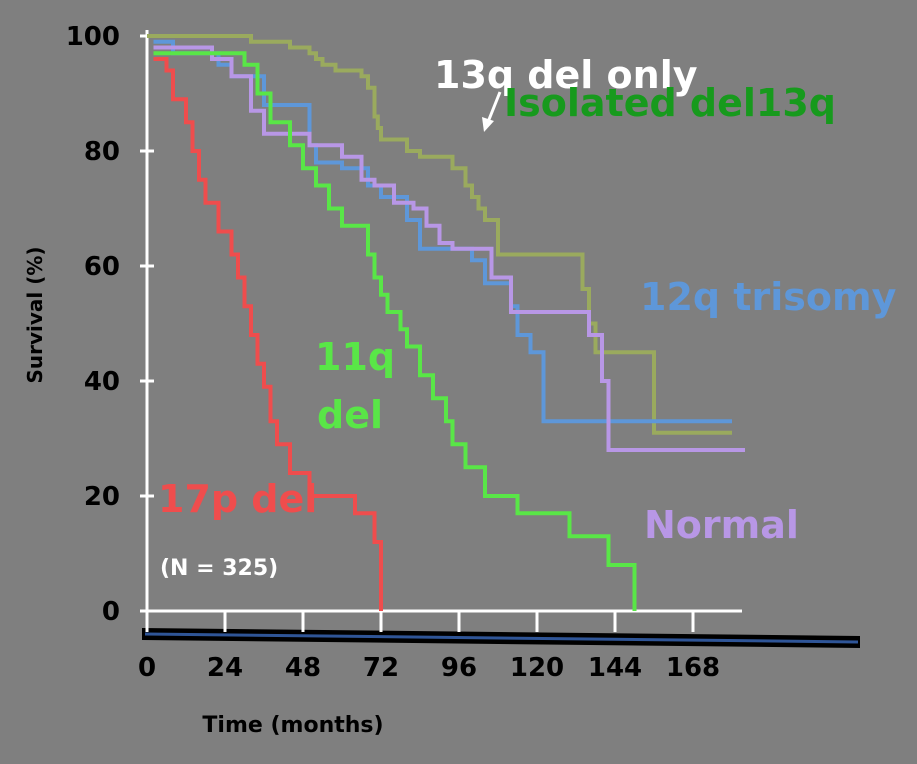 This screenshot has width=917, height=764. Describe the element at coordinates (615, 668) in the screenshot. I see `x-tick-label: 144` at that location.